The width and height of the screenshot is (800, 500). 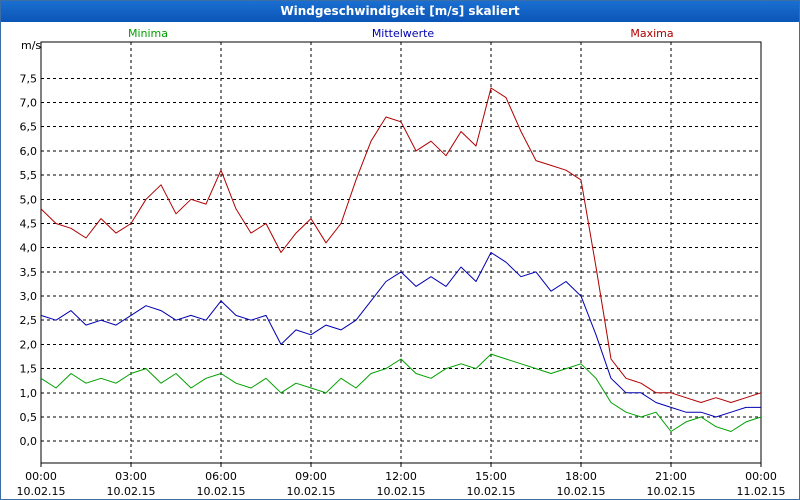 I want to click on x-tick-time-label: 21:00, so click(x=671, y=476).